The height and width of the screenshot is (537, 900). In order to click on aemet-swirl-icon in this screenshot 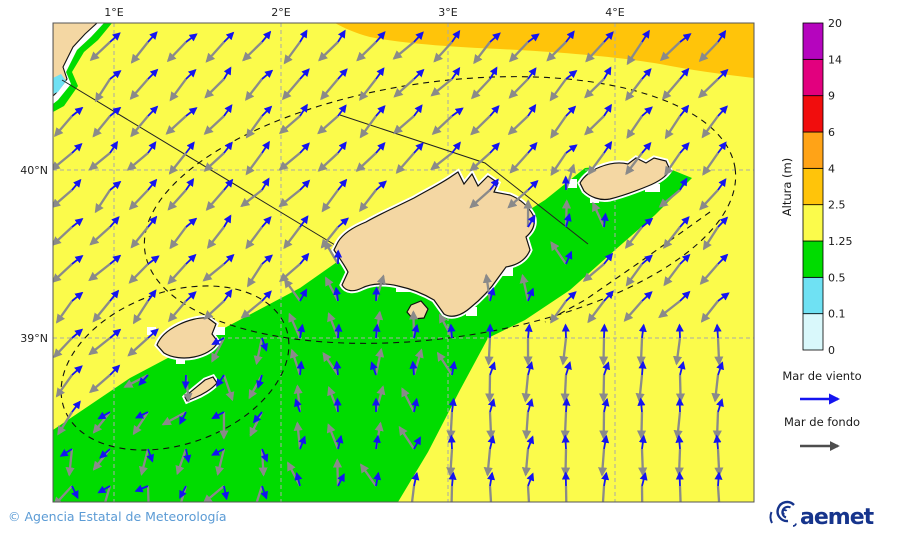, I will do `click(783, 514)`.